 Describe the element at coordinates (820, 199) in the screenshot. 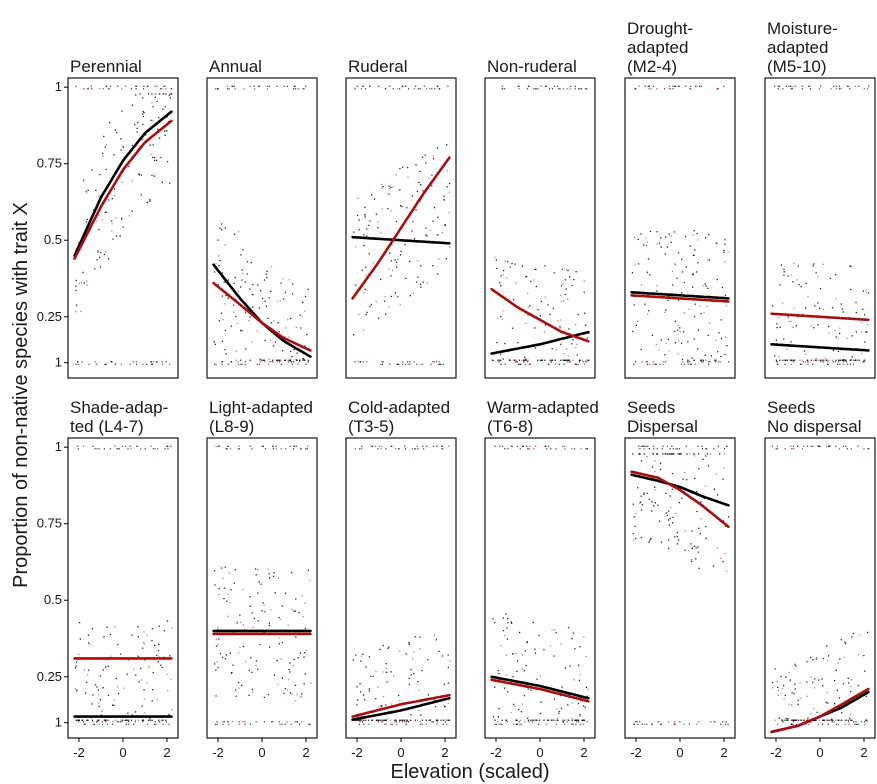

I see `panel: Moisture-adapted (M5-10)` at that location.